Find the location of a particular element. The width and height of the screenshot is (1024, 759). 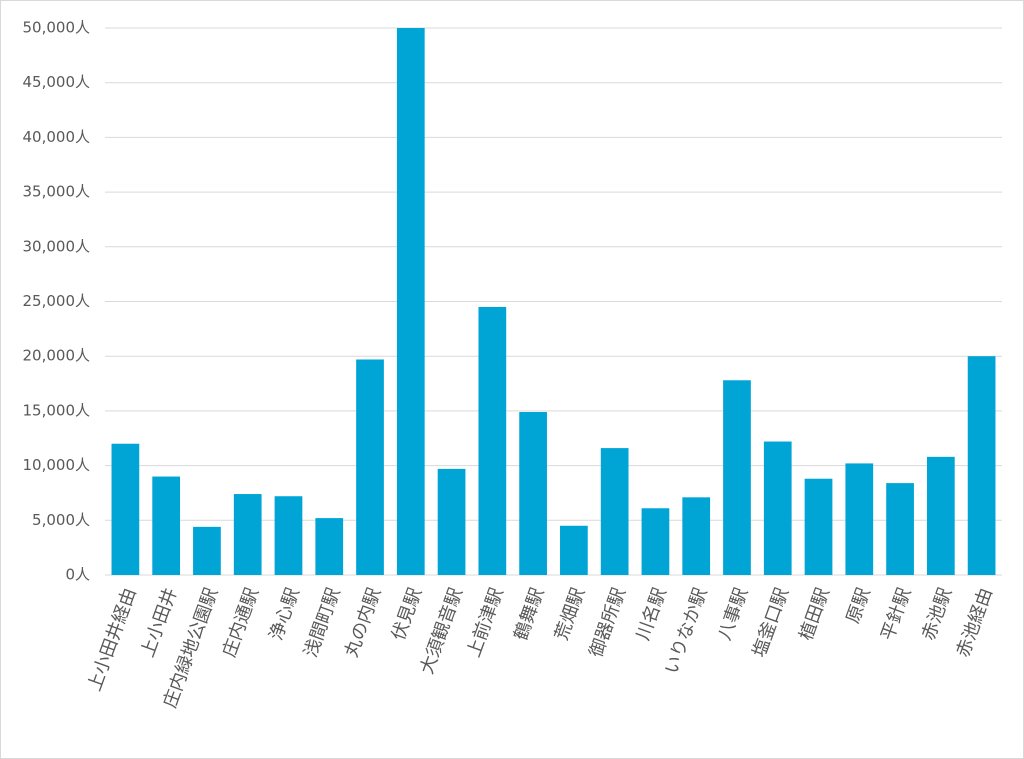

y-tick-label: 40,000人 is located at coordinates (57, 137).